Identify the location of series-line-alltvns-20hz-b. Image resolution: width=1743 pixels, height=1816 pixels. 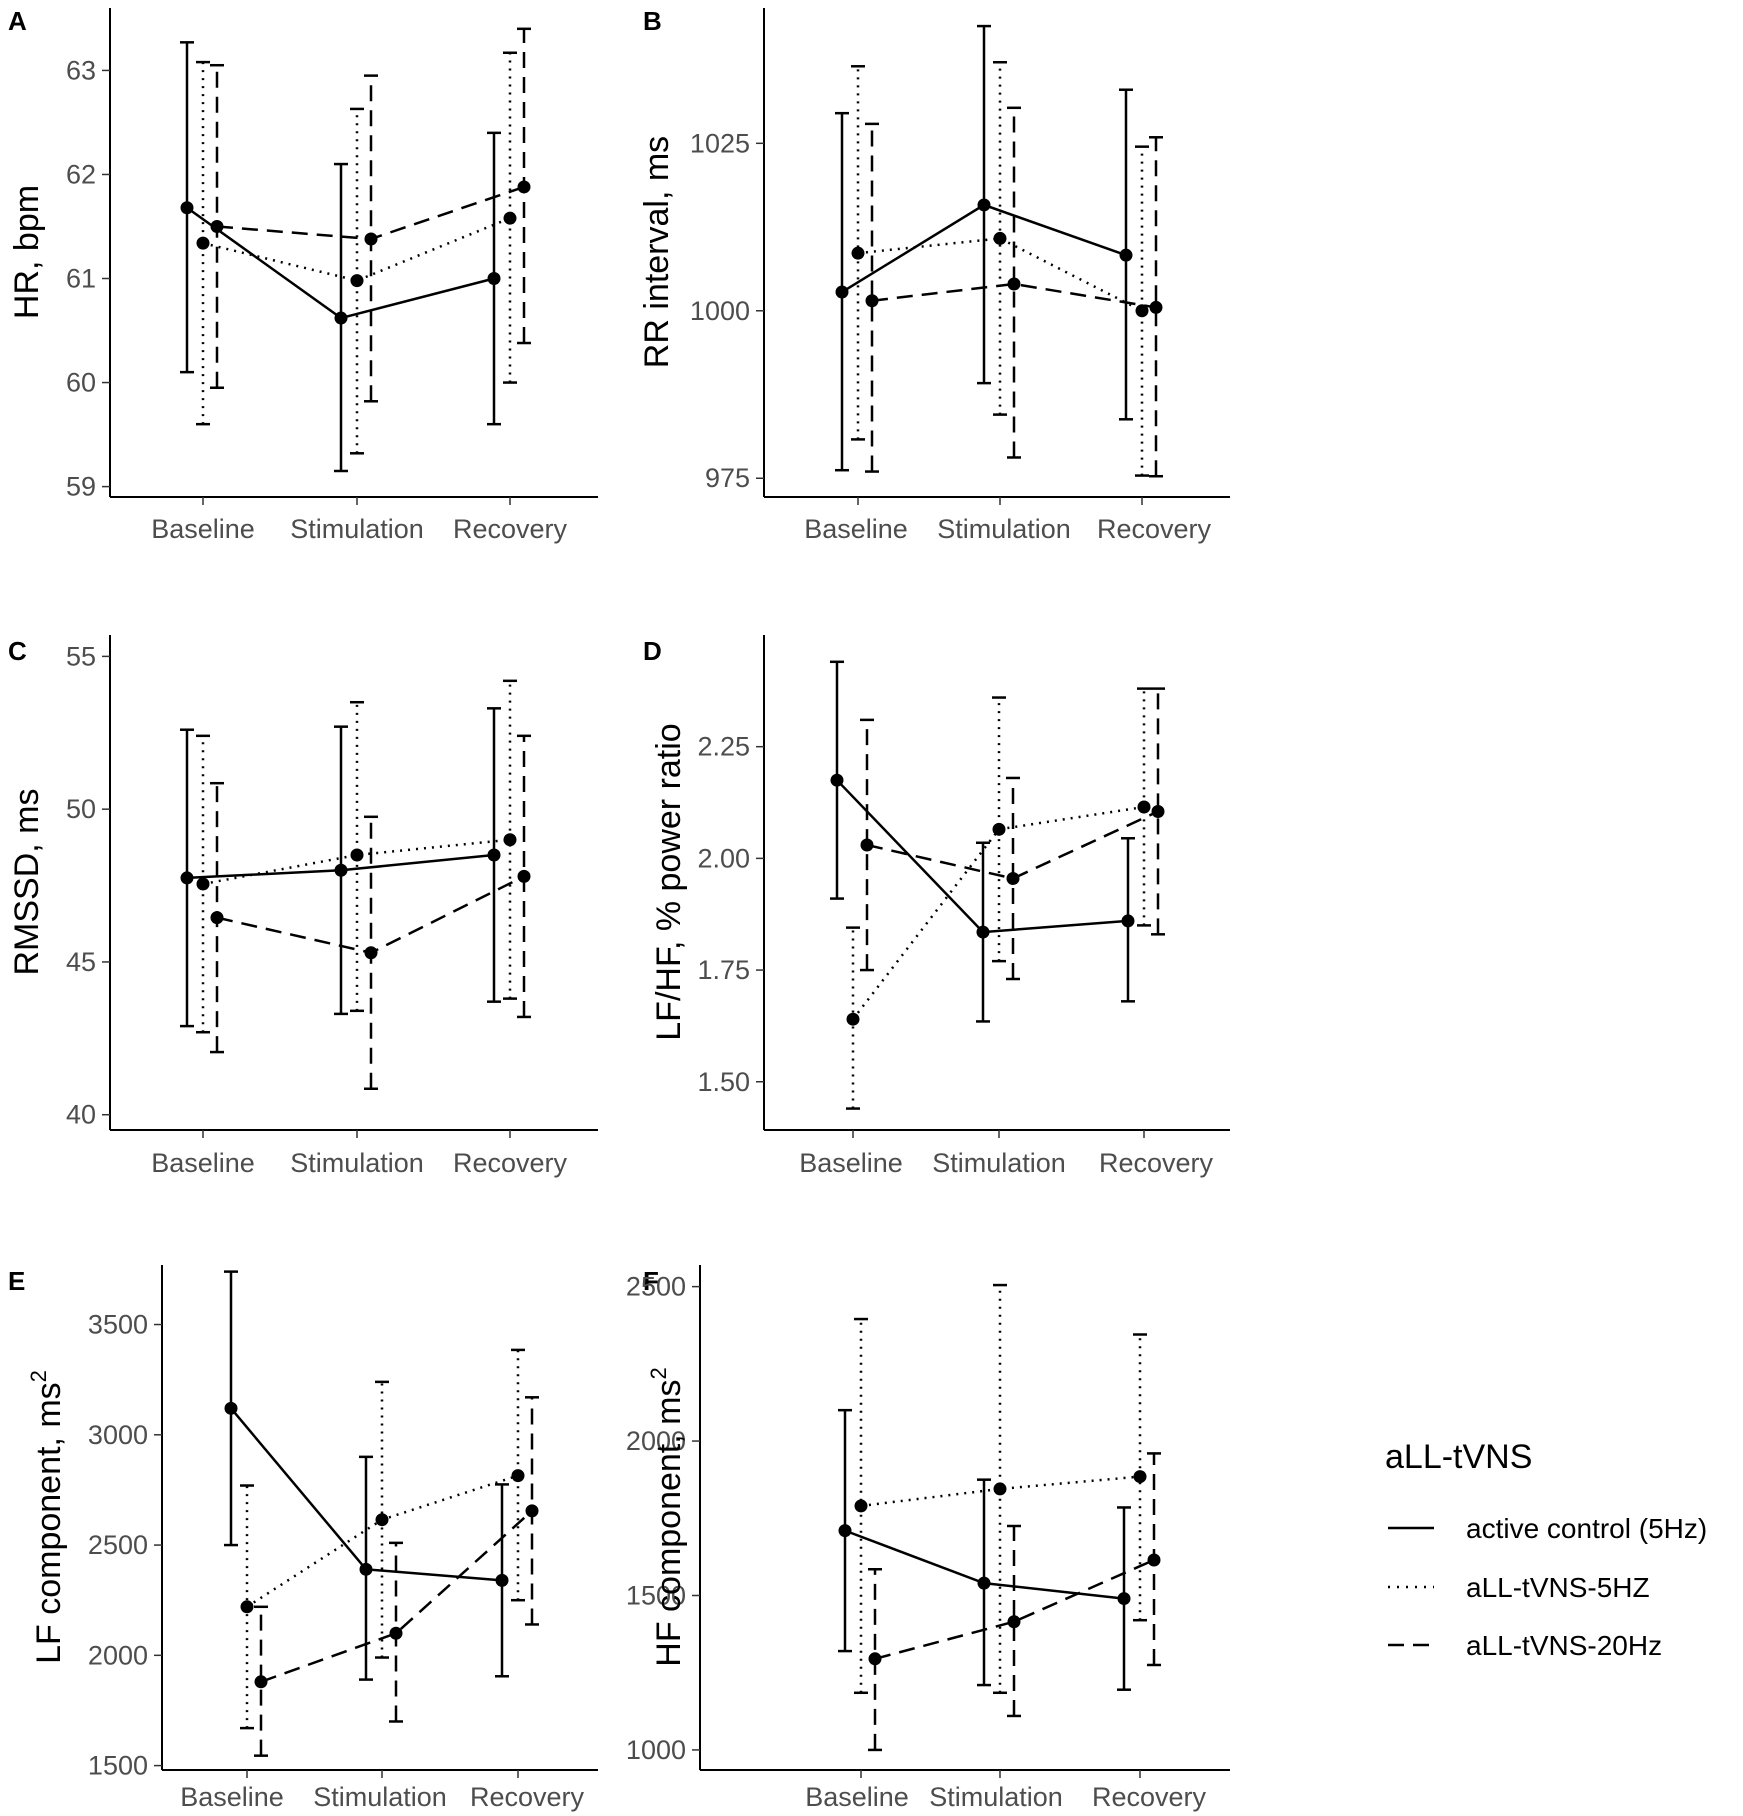
(1014, 295).